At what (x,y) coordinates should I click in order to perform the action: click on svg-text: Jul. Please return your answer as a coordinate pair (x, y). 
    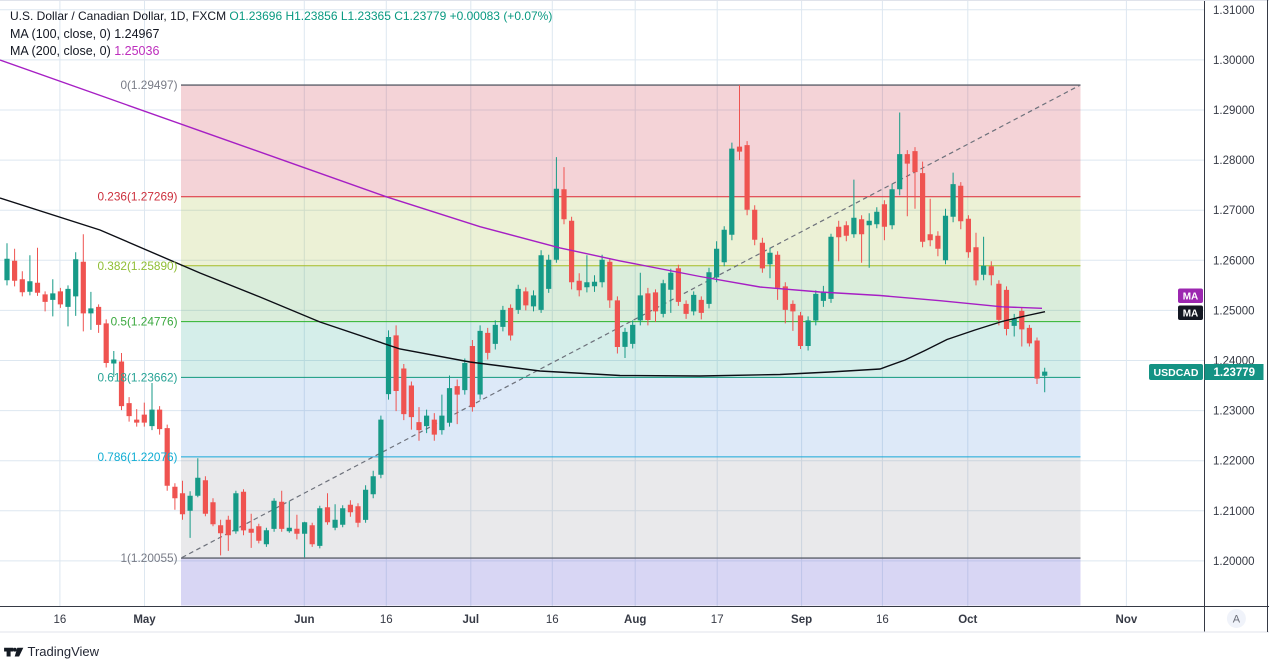
    Looking at the image, I should click on (470, 620).